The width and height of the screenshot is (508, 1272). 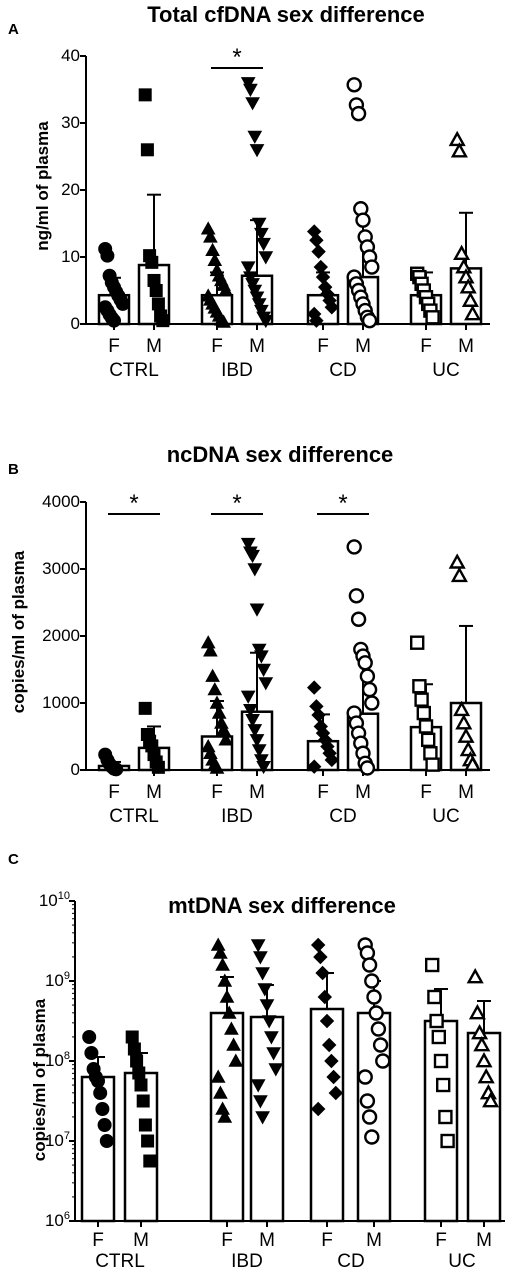 I want to click on y-tick-label: 106, so click(x=57, y=1220).